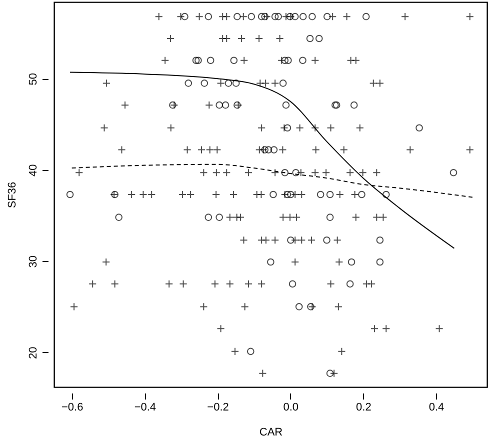 This screenshot has height=444, width=491. Describe the element at coordinates (145, 408) in the screenshot. I see `x-tick-label: −0.4` at that location.